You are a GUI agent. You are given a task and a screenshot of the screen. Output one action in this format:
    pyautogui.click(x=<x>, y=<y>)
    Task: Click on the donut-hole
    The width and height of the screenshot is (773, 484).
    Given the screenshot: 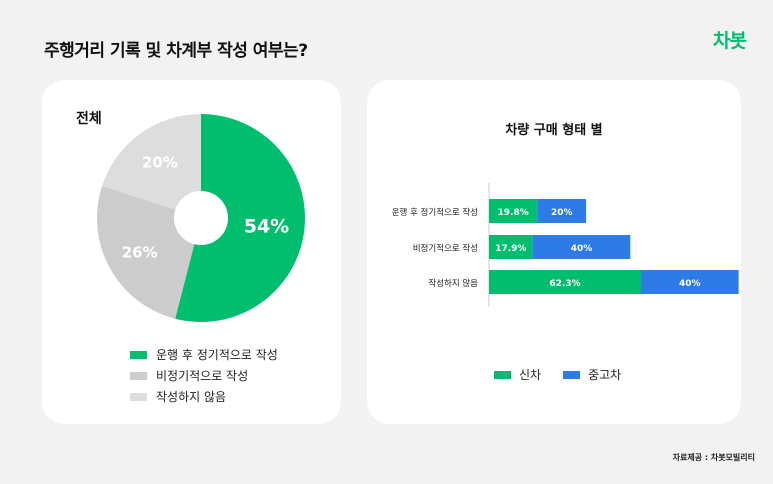 What is the action you would take?
    pyautogui.click(x=201, y=218)
    